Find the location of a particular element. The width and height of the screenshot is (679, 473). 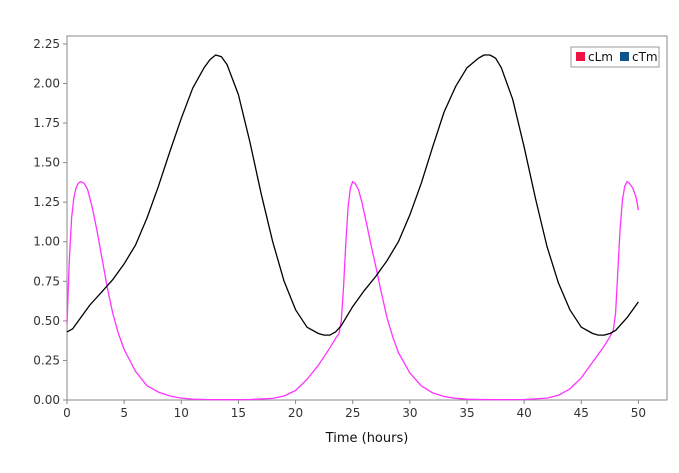

x-axis-title: Time (hours) is located at coordinates (367, 438).